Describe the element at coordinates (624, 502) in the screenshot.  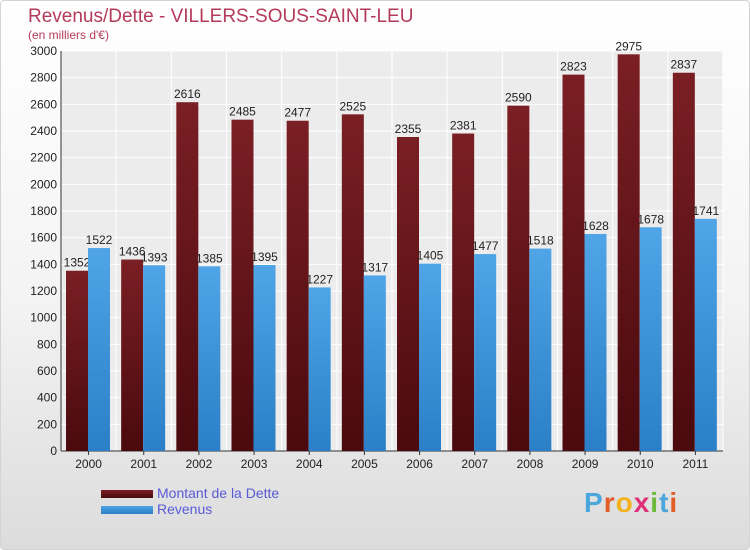
I see `logo-letter: o` at that location.